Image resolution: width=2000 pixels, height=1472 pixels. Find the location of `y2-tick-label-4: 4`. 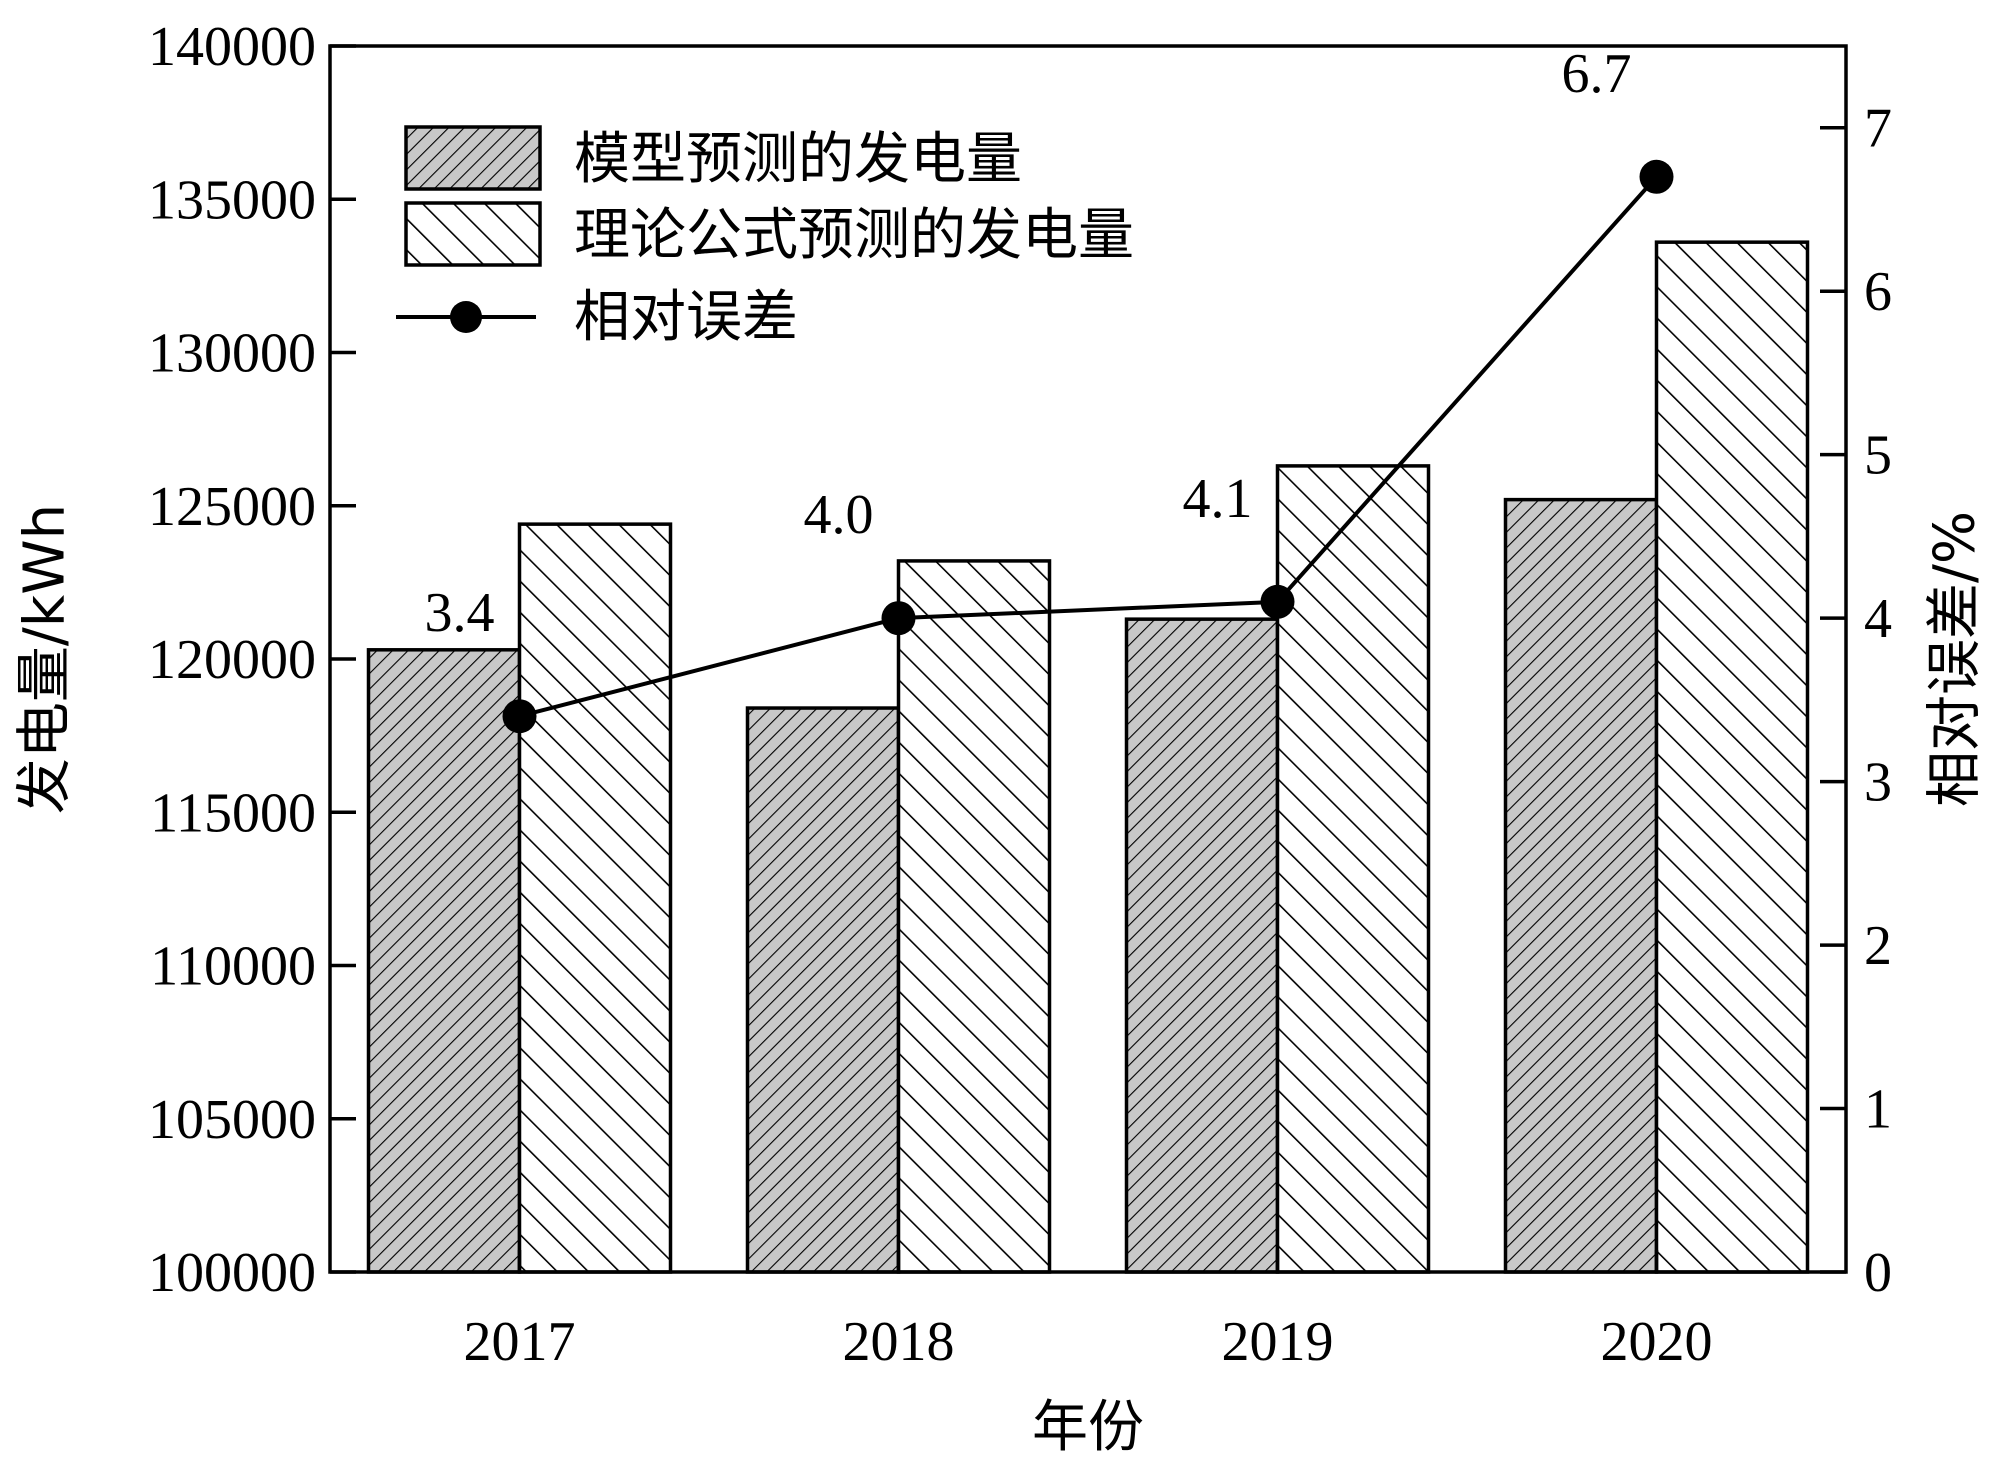

y2-tick-label-4: 4 is located at coordinates (1878, 619).